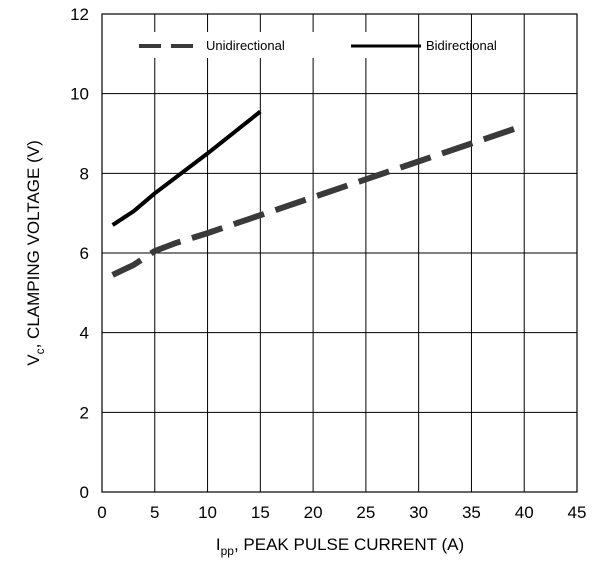 The height and width of the screenshot is (565, 610). I want to click on x-tick-label: 0, so click(101, 512).